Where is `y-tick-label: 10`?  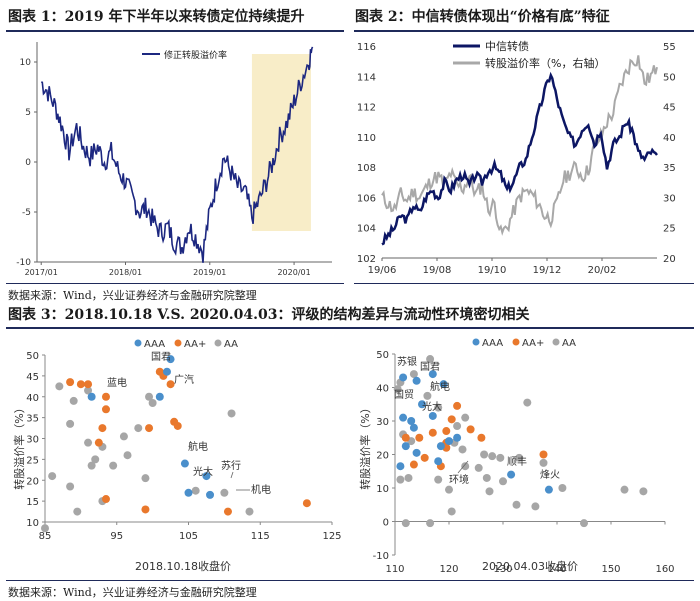
y-tick-label: 10 is located at coordinates (26, 63).